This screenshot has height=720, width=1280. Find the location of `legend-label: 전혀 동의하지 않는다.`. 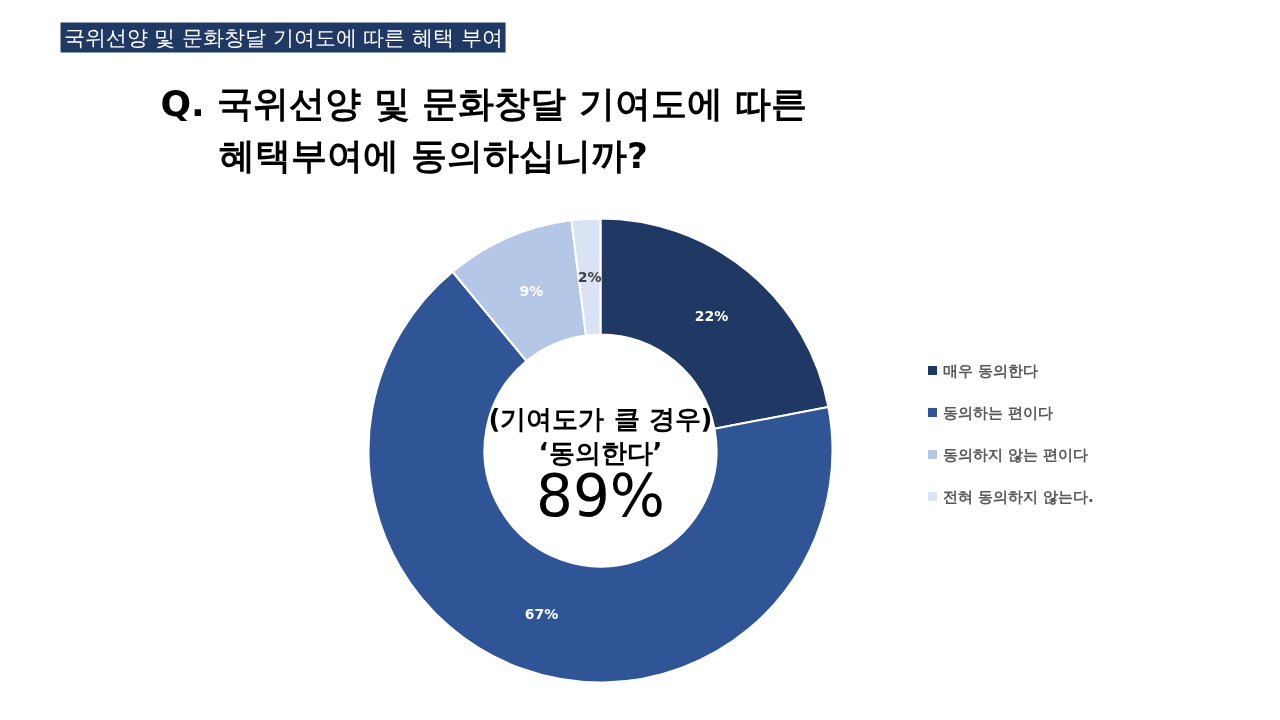

legend-label: 전혀 동의하지 않는다. is located at coordinates (1018, 496).